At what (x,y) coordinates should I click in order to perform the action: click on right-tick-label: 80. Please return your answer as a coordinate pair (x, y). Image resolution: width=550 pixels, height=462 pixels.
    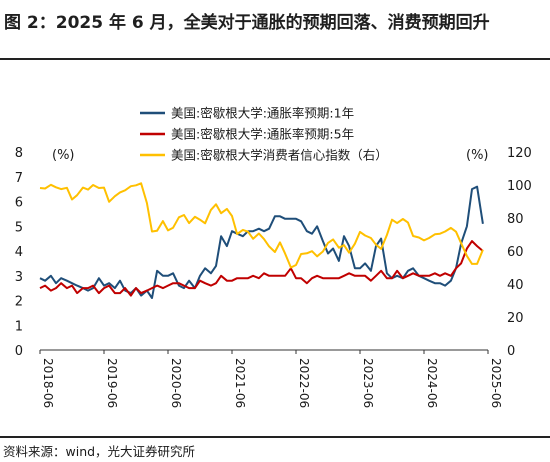
    Looking at the image, I should click on (515, 219).